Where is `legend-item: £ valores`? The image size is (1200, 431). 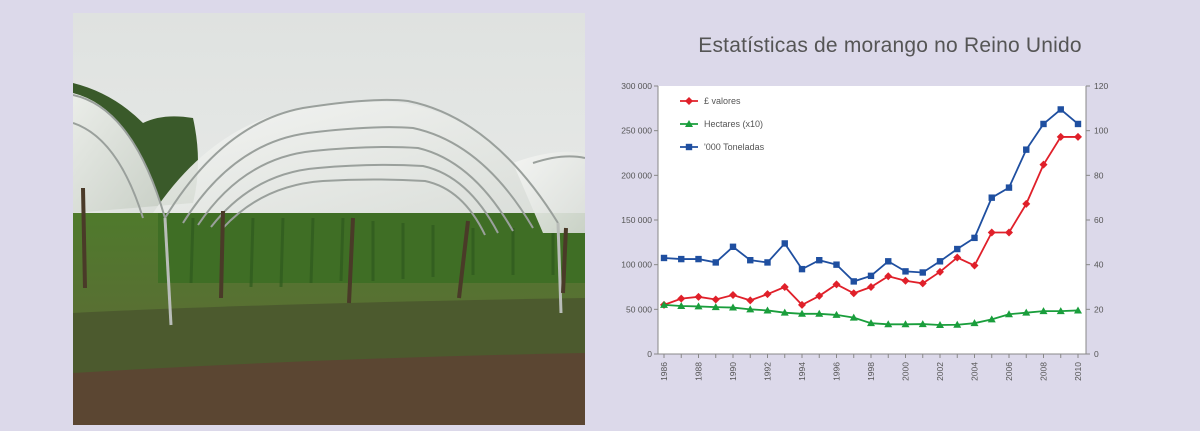
legend-item: £ valores is located at coordinates (710, 101).